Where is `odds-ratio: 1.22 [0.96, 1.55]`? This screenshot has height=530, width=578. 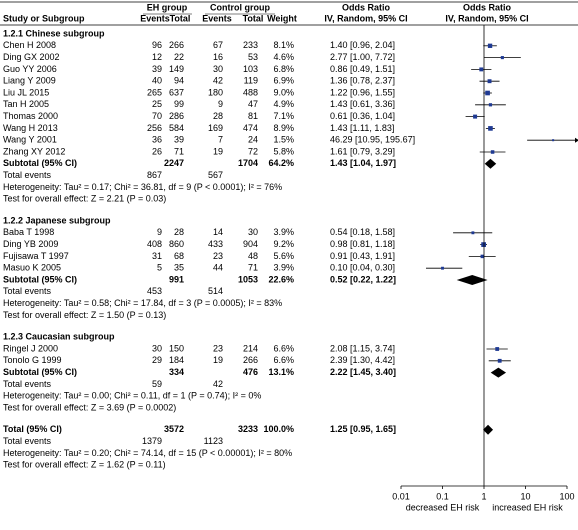
odds-ratio: 1.22 [0.96, 1.55] is located at coordinates (362, 92).